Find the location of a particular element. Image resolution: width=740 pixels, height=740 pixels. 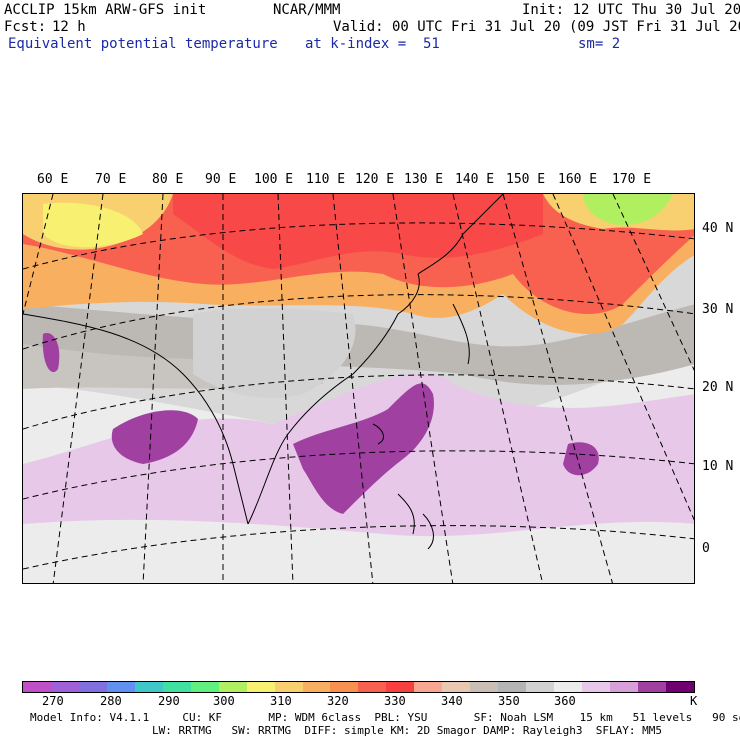

latitude-label: 30 N is located at coordinates (718, 309).